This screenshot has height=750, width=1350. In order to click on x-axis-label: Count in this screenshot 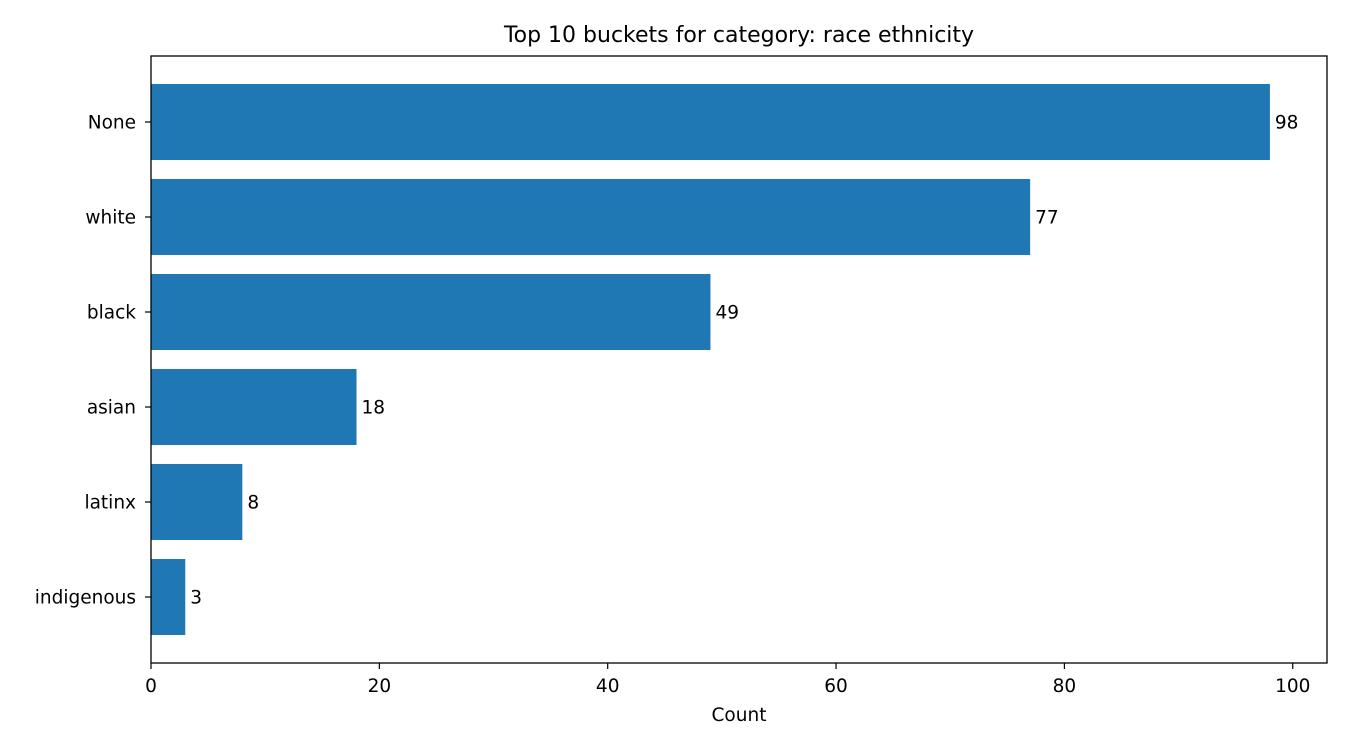, I will do `click(739, 715)`.